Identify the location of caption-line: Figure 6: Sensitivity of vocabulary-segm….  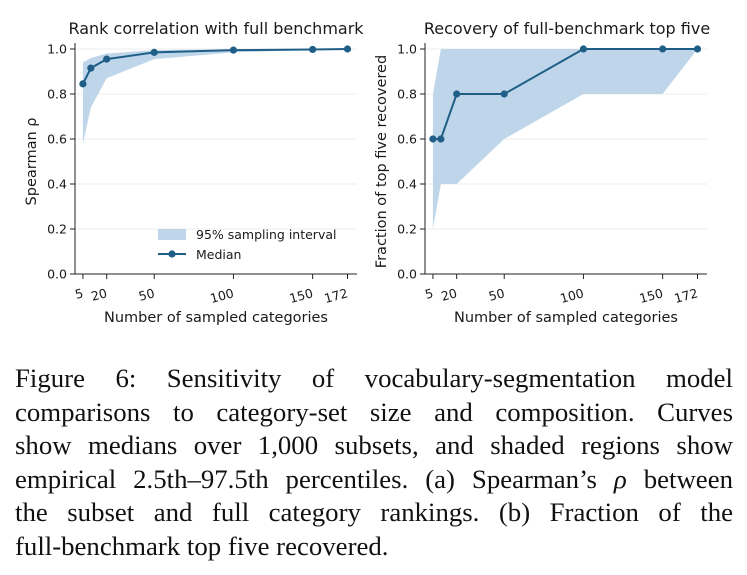
(374, 378).